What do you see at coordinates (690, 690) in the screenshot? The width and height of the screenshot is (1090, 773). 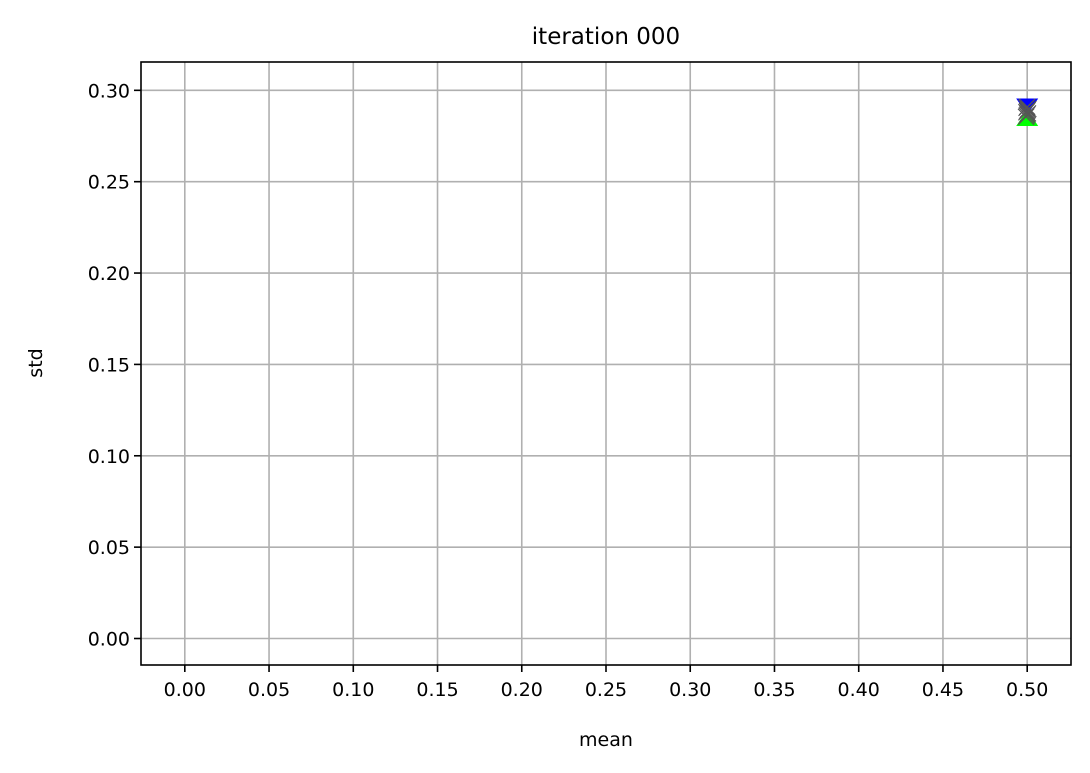 I see `x-tick-label: 0.30` at bounding box center [690, 690].